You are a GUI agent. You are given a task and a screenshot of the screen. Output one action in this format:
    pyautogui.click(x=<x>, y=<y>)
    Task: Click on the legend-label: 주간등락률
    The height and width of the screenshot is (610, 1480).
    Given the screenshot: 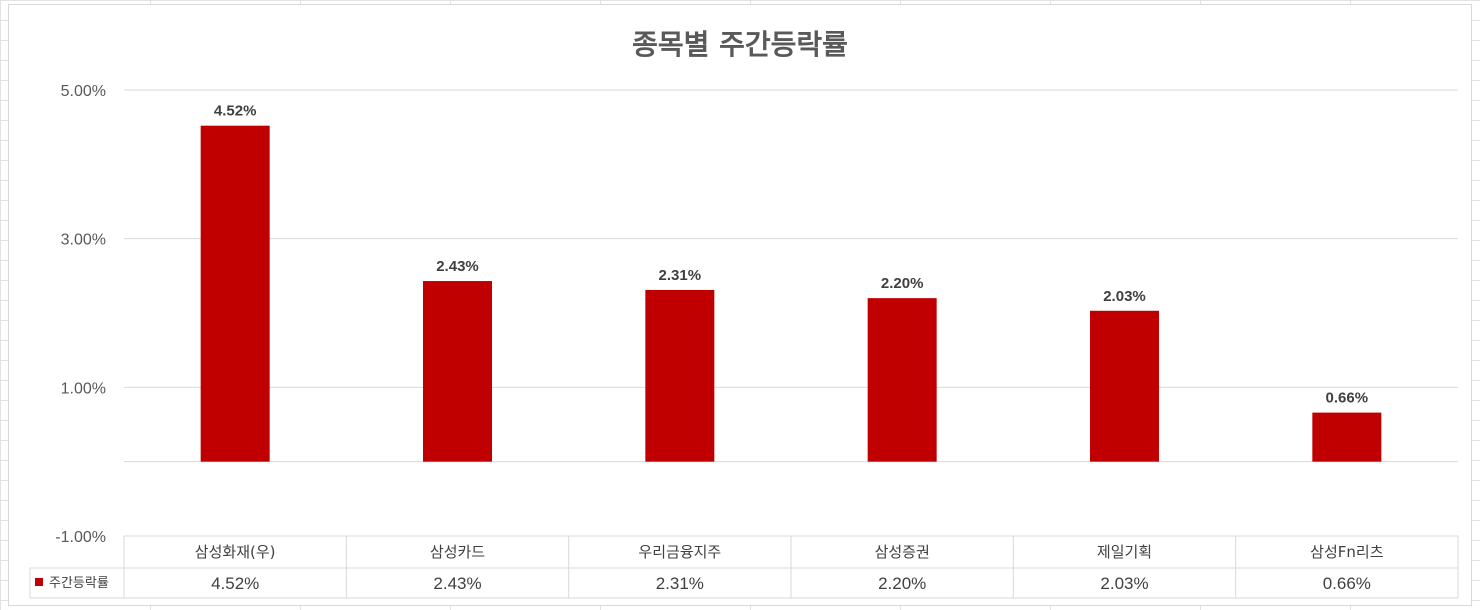 What is the action you would take?
    pyautogui.click(x=79, y=583)
    